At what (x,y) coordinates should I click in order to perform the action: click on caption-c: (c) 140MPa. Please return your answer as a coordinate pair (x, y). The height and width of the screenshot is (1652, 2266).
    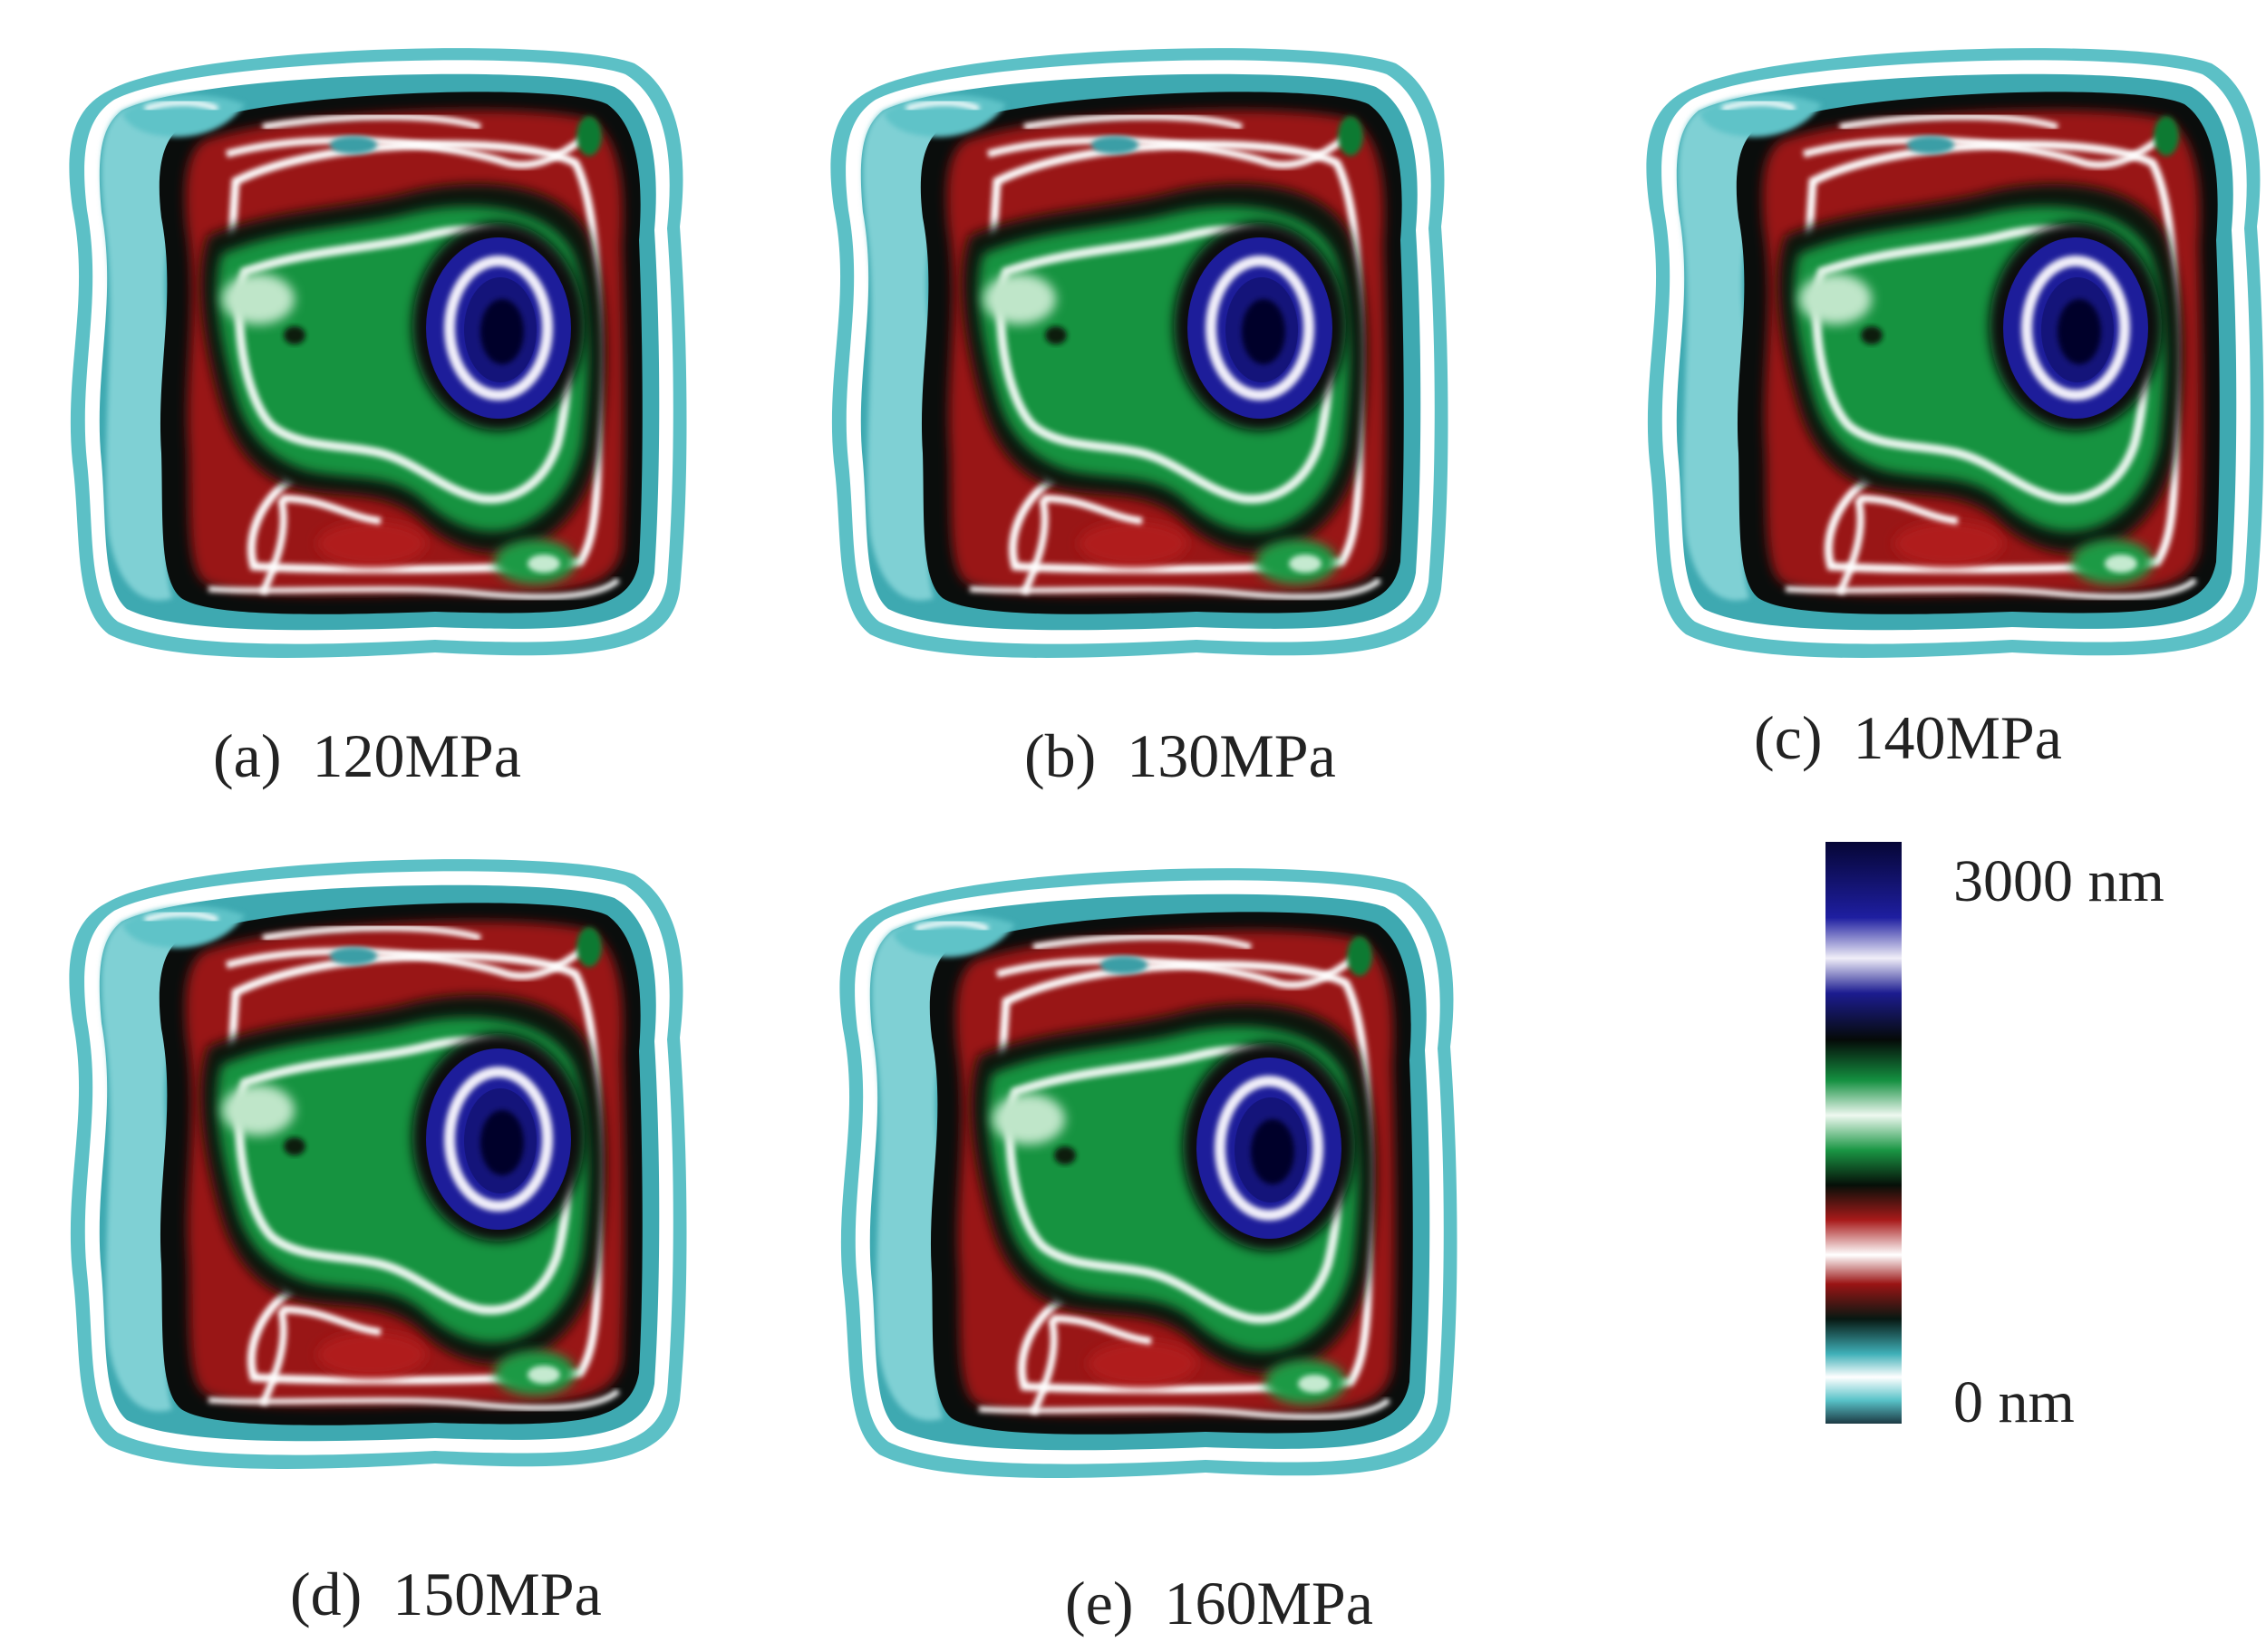
    Looking at the image, I should click on (1908, 737).